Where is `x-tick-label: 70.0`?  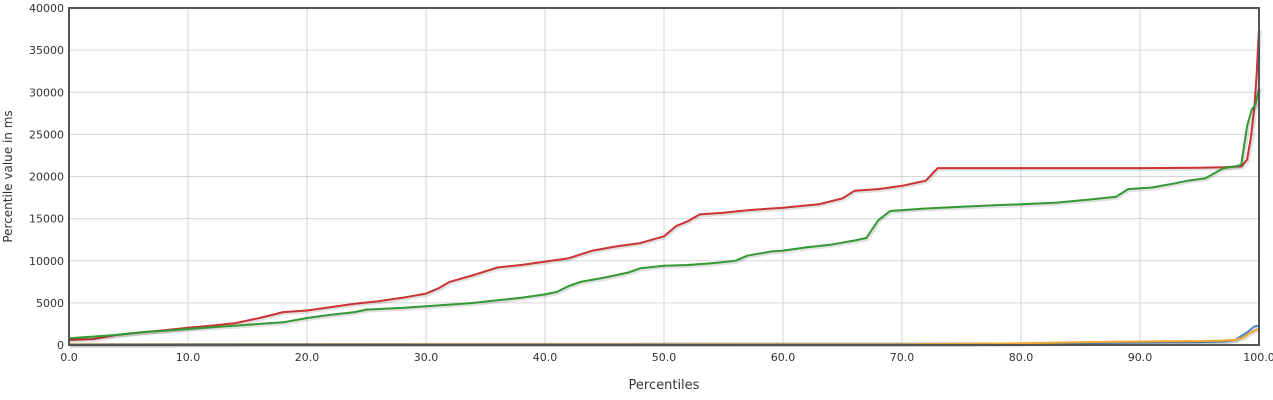 x-tick-label: 70.0 is located at coordinates (902, 357).